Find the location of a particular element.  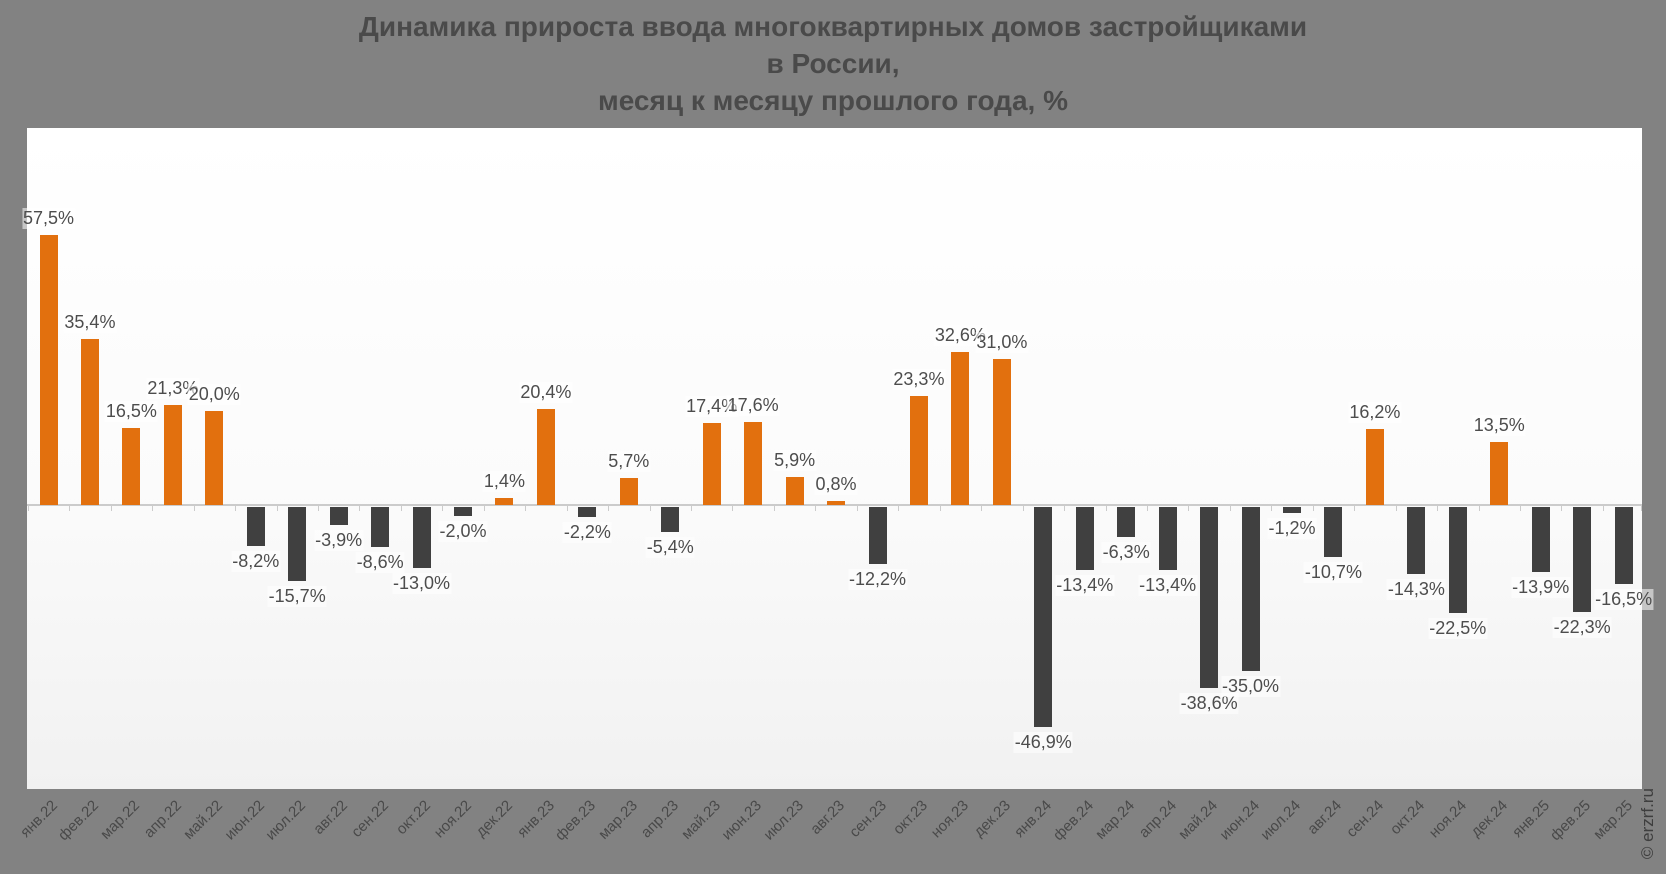

bar-value-label: 21,3% is located at coordinates (173, 388).